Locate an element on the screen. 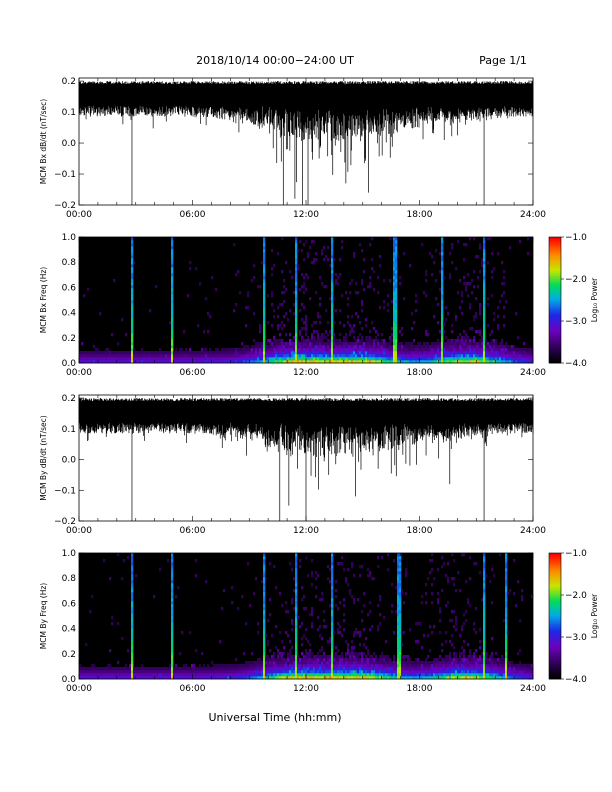 The height and width of the screenshot is (792, 612). colorbar-segment is located at coordinates (555, 349).